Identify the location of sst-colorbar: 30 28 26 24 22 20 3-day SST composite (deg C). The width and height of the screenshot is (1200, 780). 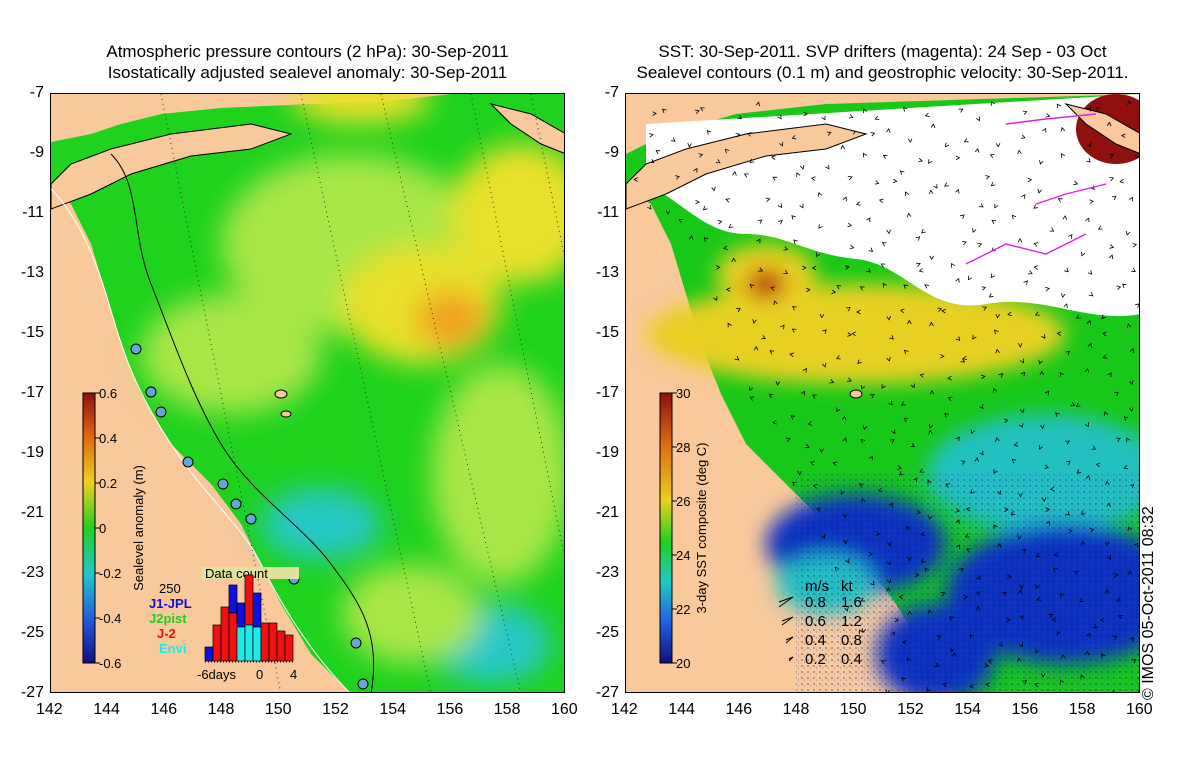
(684, 528).